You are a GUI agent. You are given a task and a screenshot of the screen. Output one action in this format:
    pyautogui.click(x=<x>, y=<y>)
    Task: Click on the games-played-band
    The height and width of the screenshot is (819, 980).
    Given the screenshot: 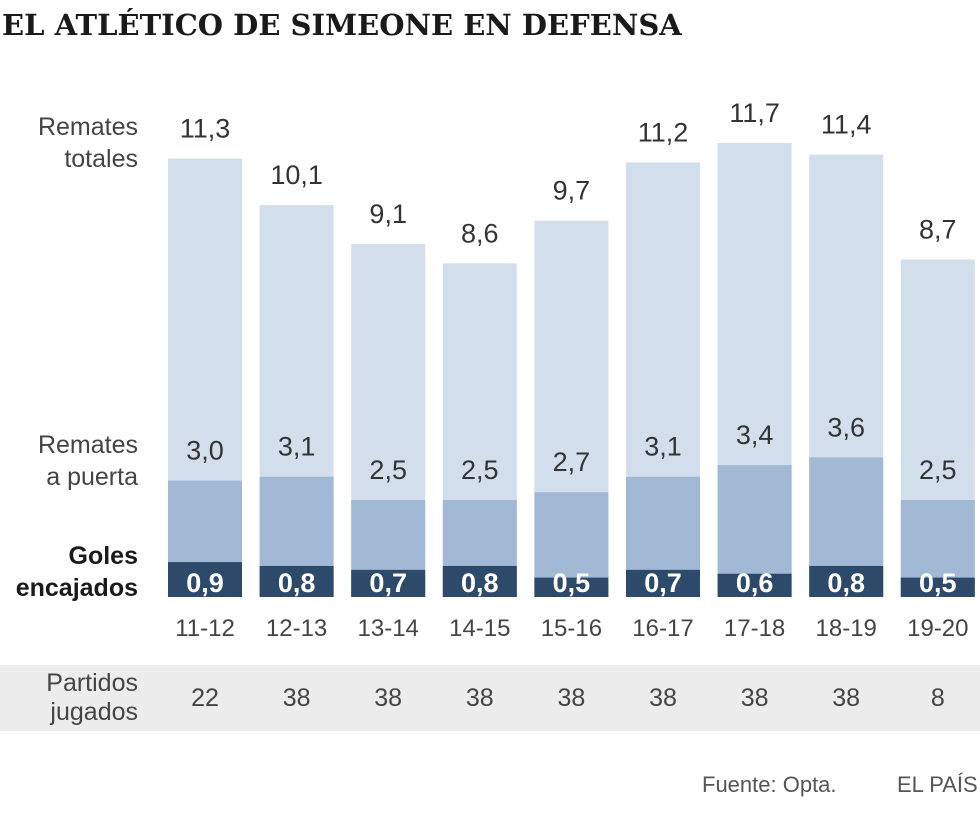 What is the action you would take?
    pyautogui.click(x=490, y=698)
    